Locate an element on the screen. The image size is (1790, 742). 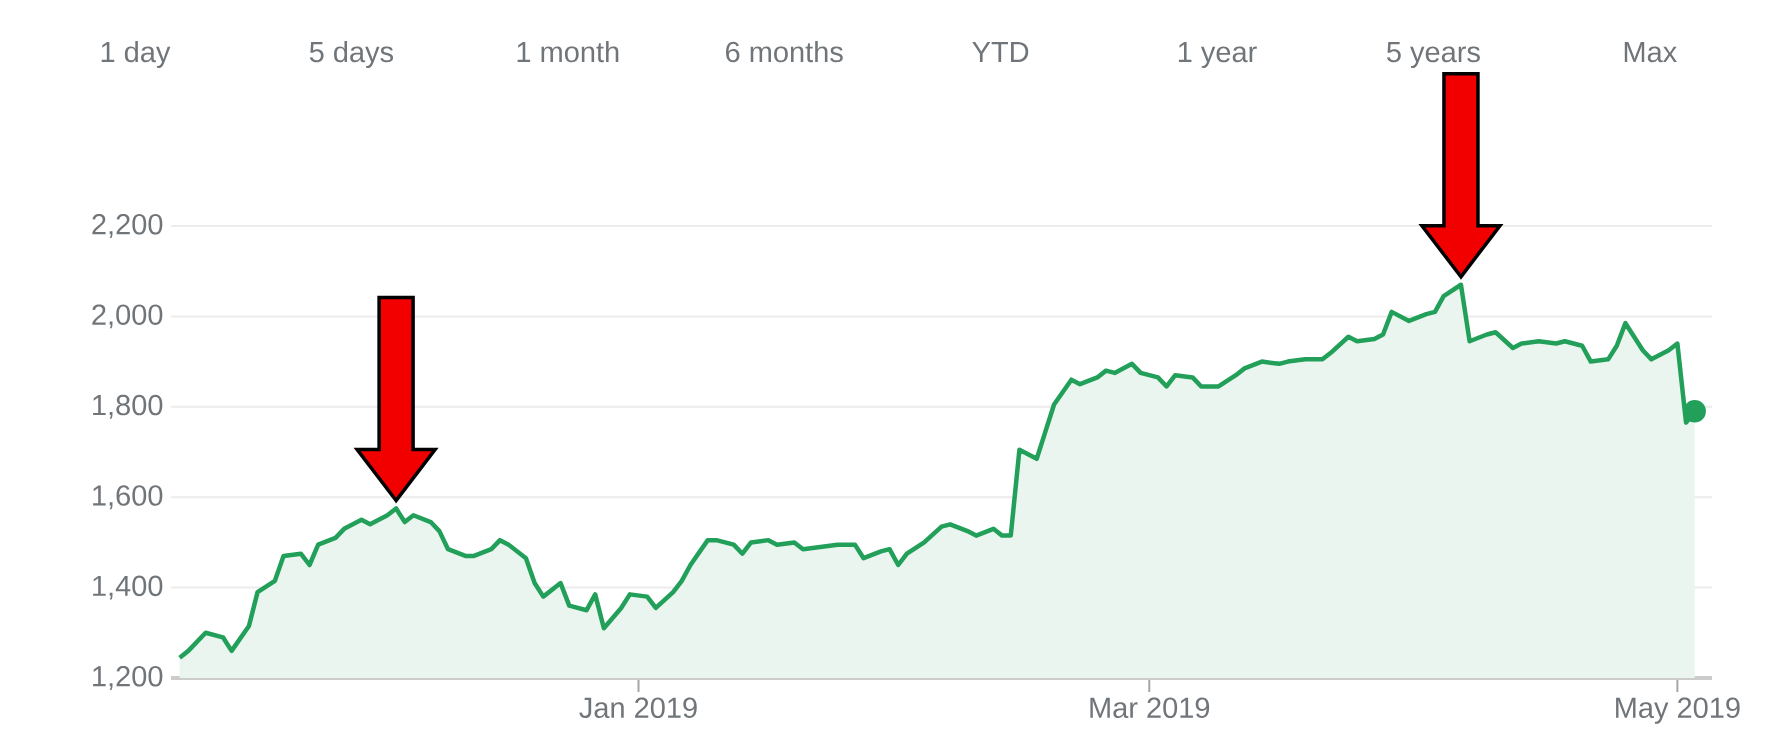
text: 5 days is located at coordinates (351, 54).